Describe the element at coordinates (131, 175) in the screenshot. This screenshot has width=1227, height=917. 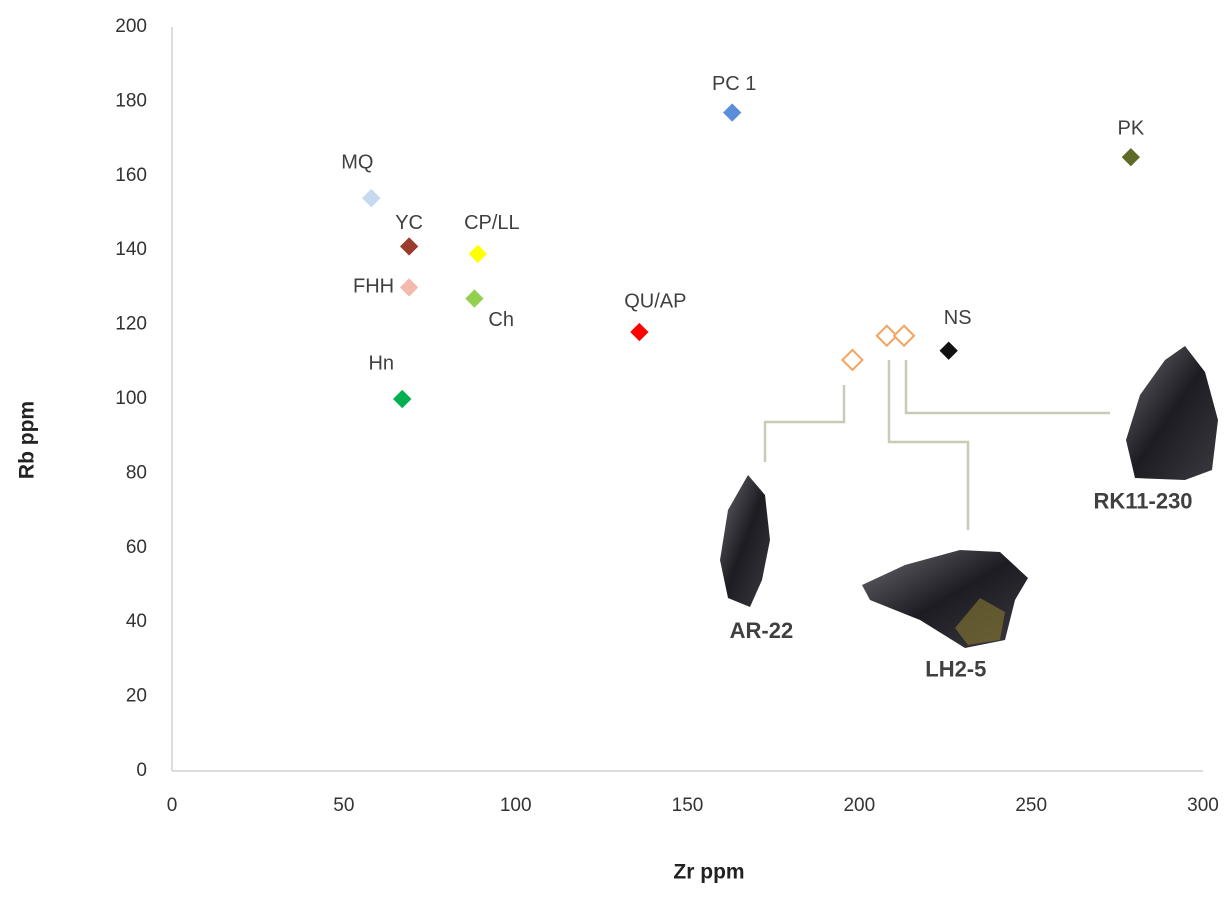
I see `y-tick-label: 160` at that location.